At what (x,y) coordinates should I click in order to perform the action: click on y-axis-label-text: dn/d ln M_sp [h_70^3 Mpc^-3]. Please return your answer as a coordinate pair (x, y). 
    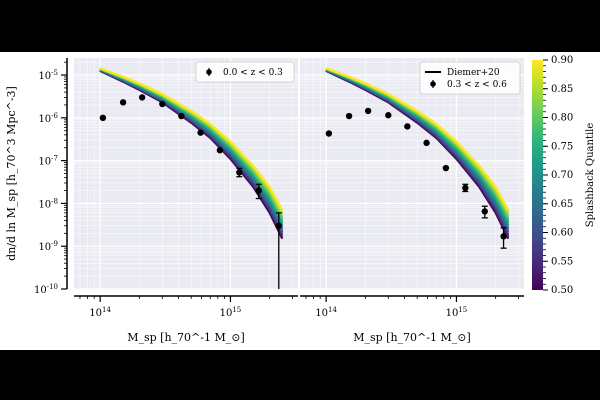
    Looking at the image, I should click on (11, 173).